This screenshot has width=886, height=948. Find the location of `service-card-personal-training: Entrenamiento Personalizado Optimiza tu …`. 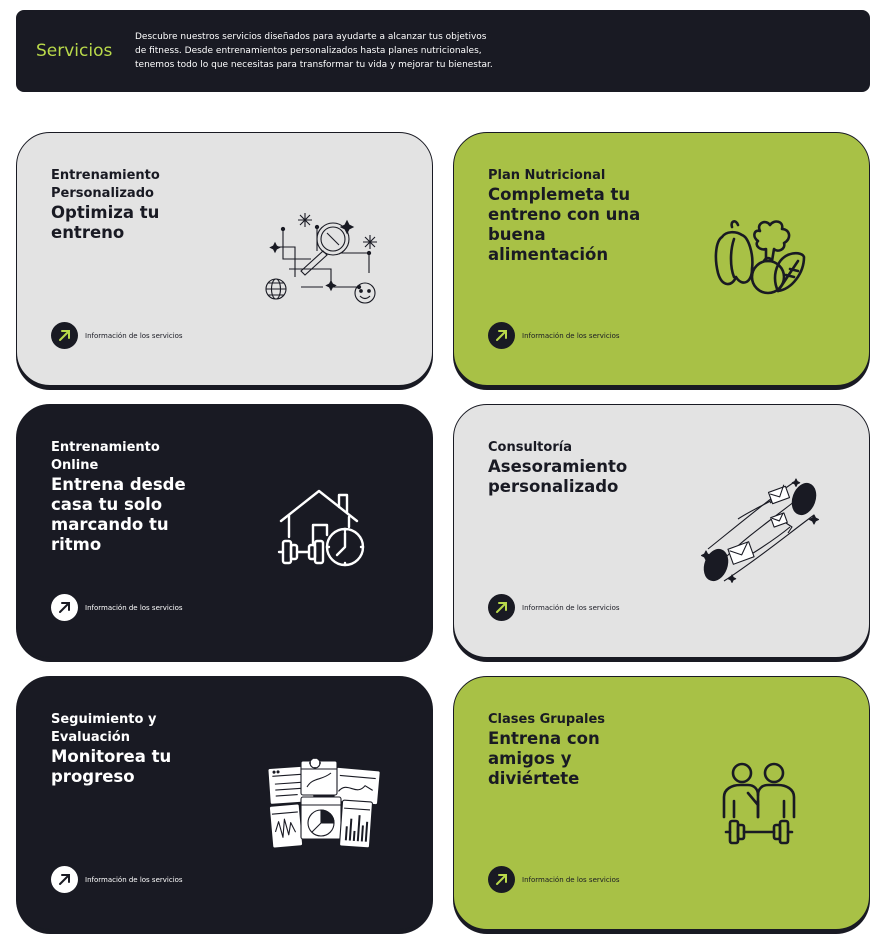

service-card-personal-training: Entrenamiento Personalizado Optimiza tu … is located at coordinates (224, 259).